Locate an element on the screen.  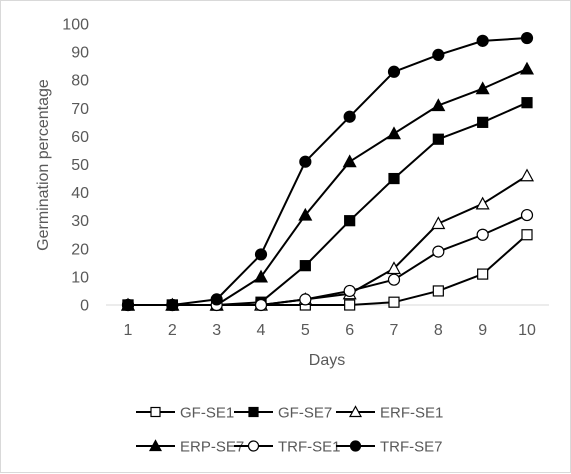
x-tick-label: 10 is located at coordinates (527, 330).